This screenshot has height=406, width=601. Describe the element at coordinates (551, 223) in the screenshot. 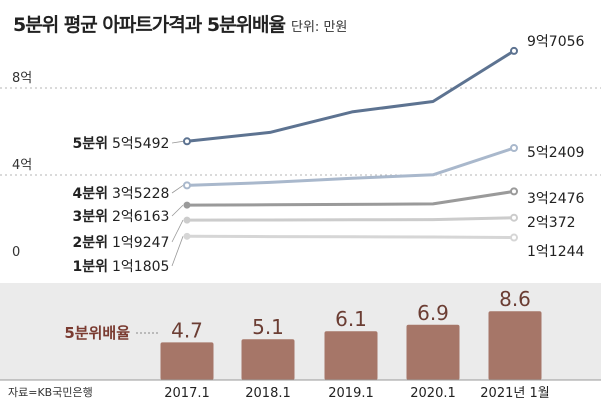

I see `series-end-value: 2억372` at that location.